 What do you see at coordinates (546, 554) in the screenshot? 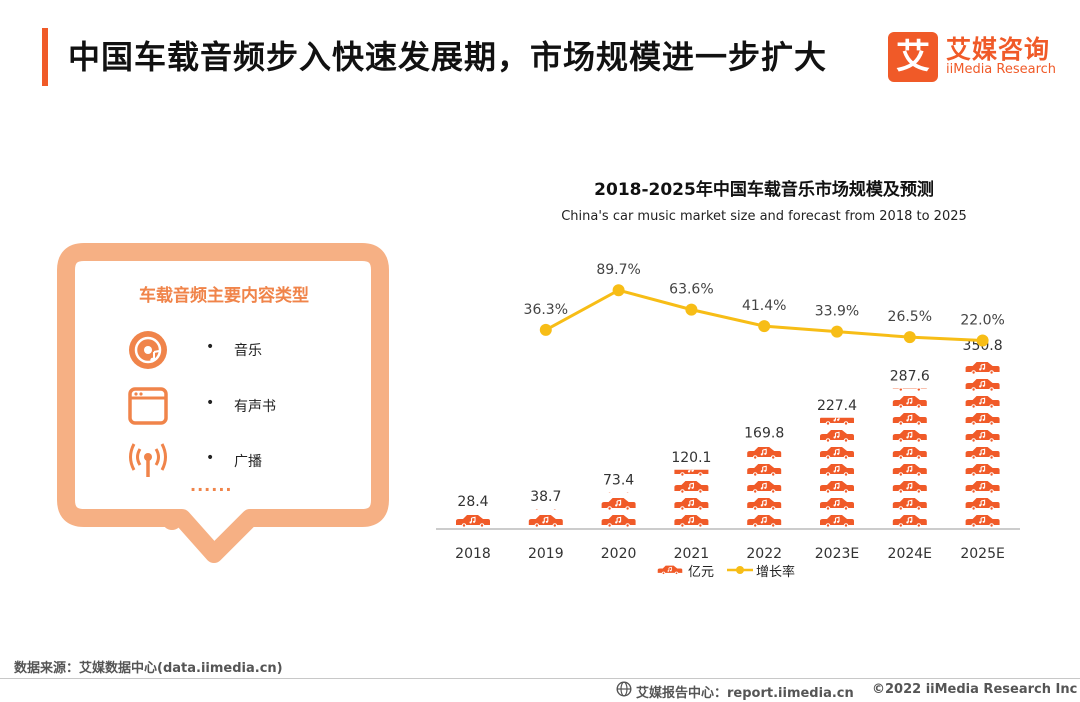
I see `x-tick-label: 2019` at bounding box center [546, 554].